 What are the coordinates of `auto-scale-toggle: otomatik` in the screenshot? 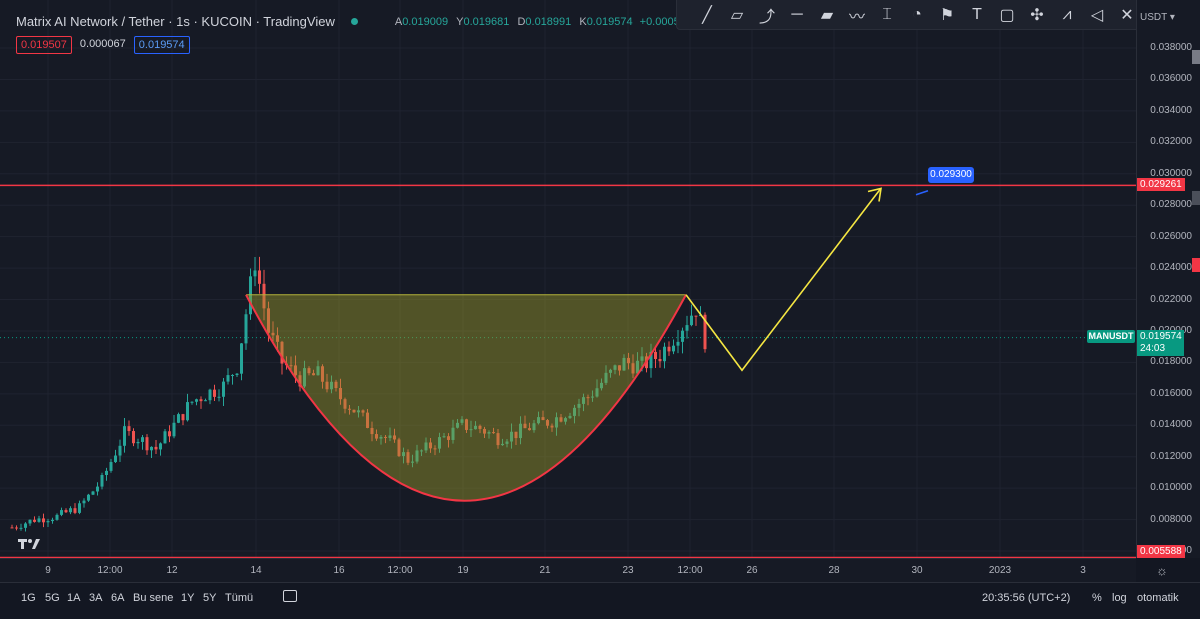 It's located at (1158, 598).